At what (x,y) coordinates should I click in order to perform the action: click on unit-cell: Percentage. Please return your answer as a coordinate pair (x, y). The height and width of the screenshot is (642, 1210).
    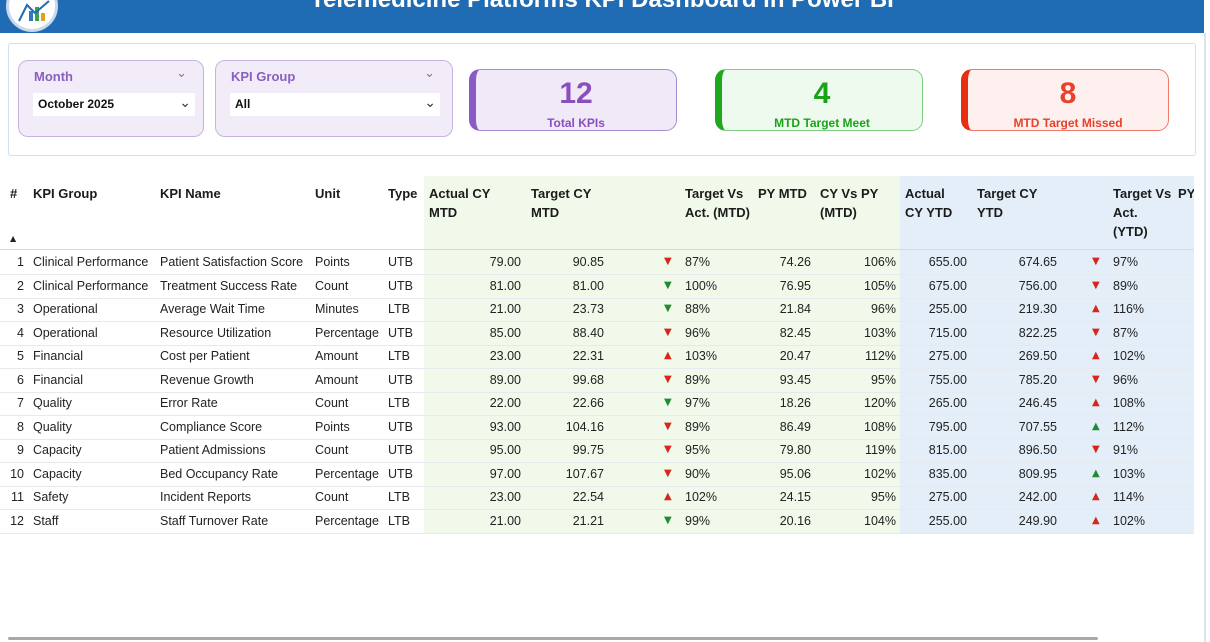
    Looking at the image, I should click on (347, 473).